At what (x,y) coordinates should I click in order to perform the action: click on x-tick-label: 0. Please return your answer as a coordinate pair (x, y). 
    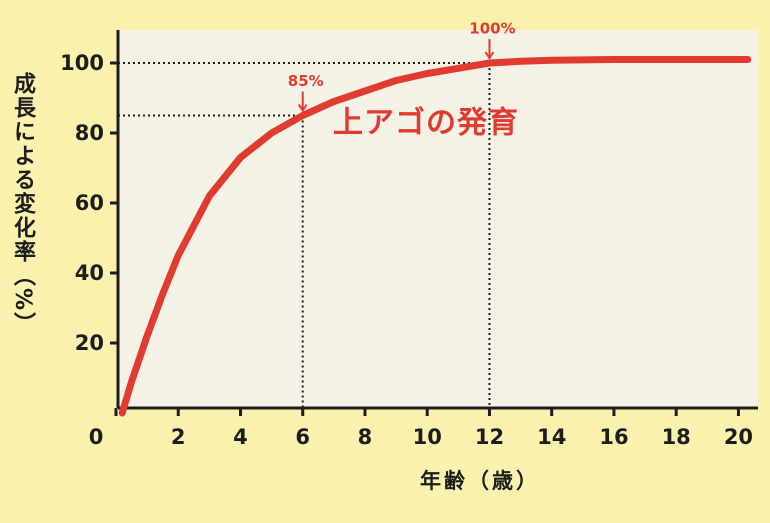
    Looking at the image, I should click on (96, 437).